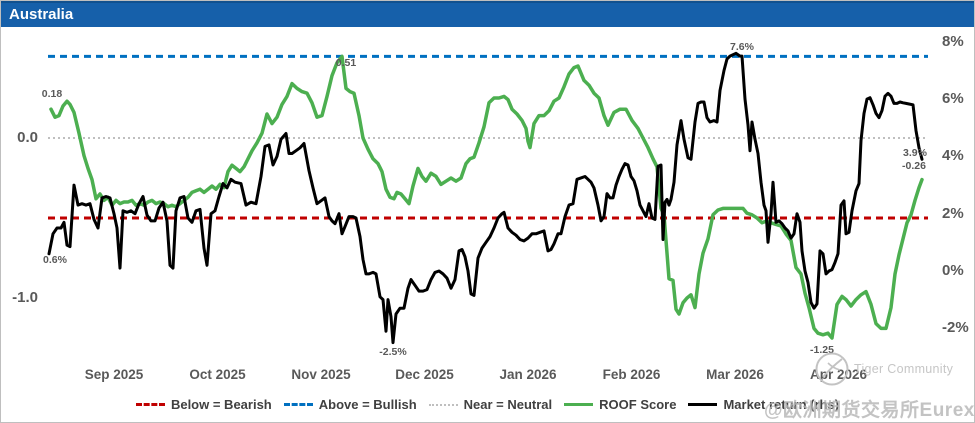 This screenshot has height=423, width=975. Describe the element at coordinates (487, 14) in the screenshot. I see `chart-title-bar: Australia` at that location.